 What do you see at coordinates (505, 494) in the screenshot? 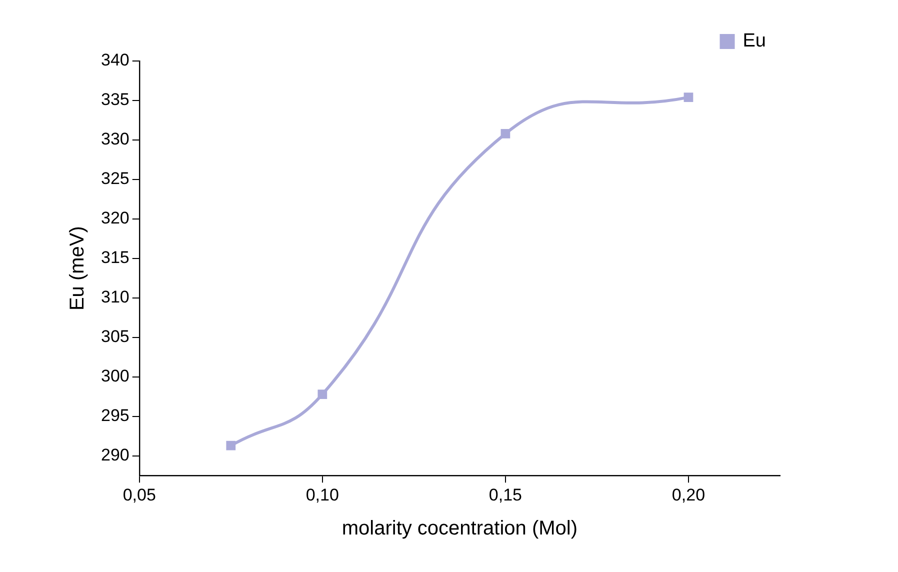
I see `x-tick-label: 0,15` at bounding box center [505, 494].